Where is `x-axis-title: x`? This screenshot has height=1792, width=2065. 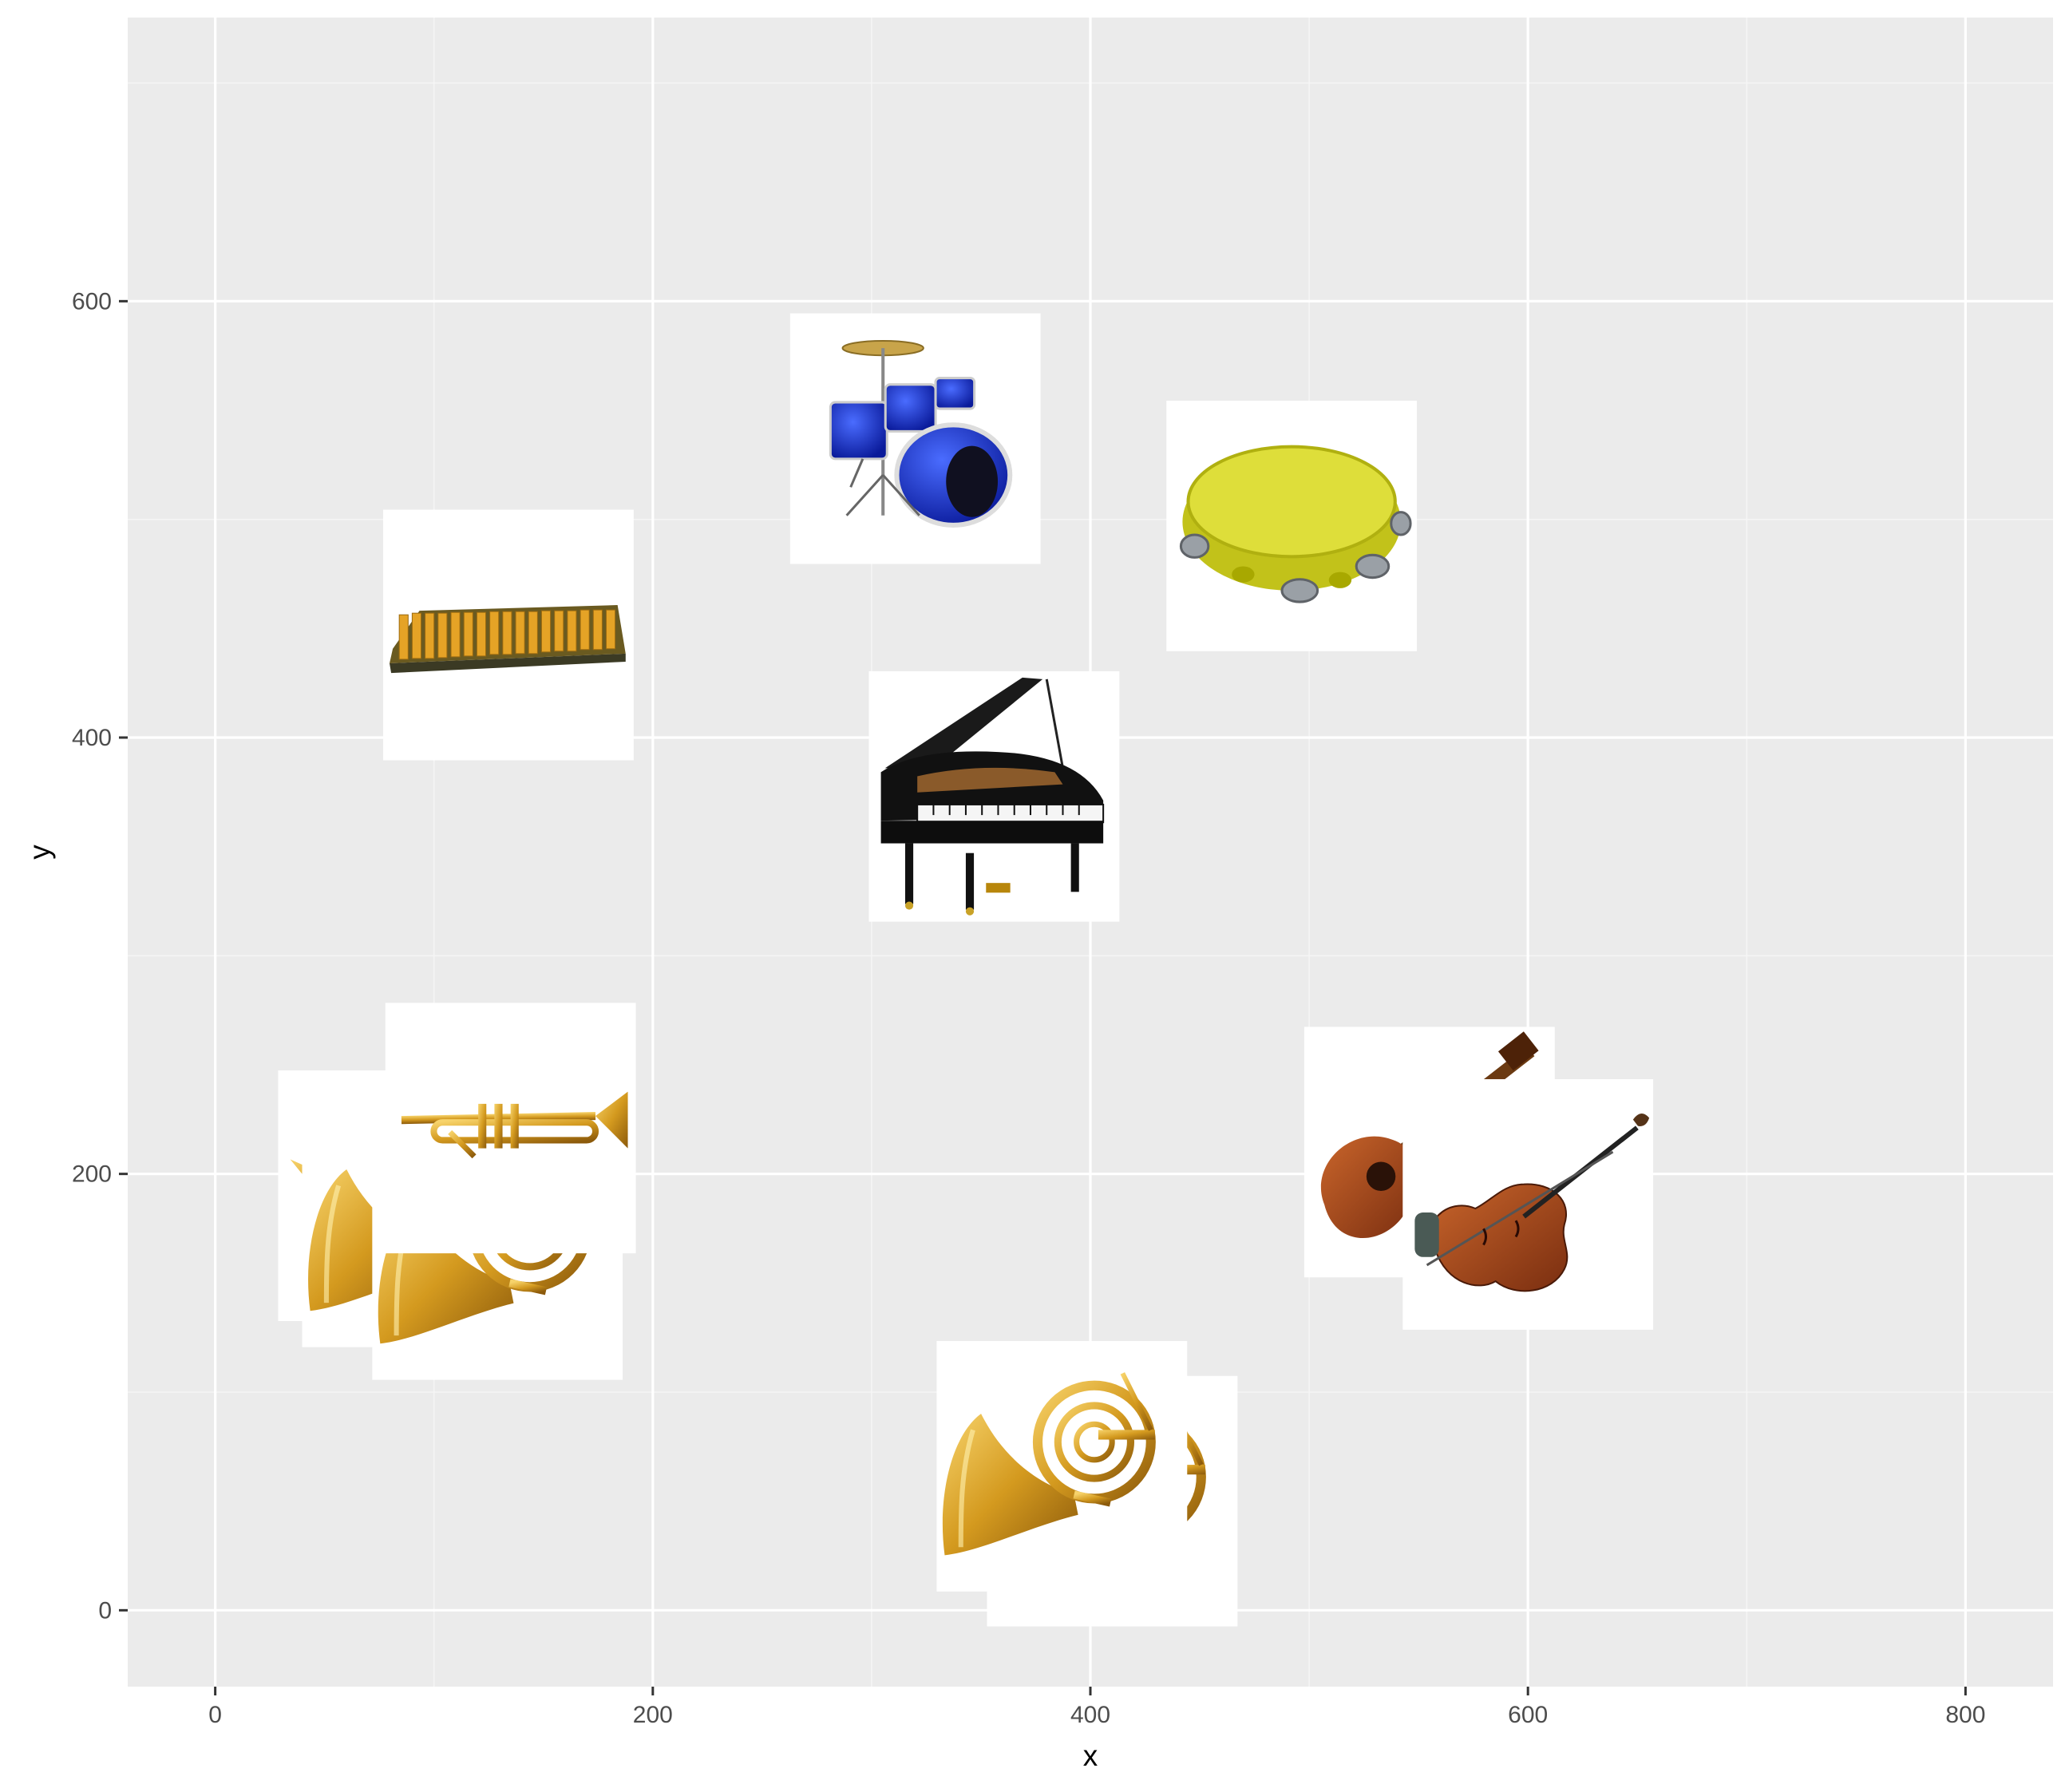 x-axis-title: x is located at coordinates (1090, 1756).